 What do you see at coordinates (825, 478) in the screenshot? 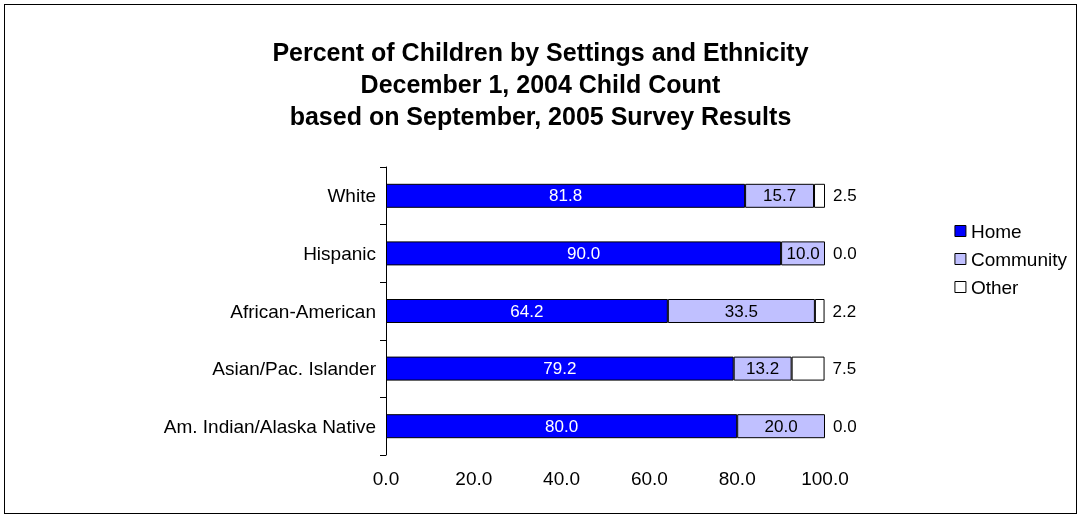
I see `x-tick-label: 100.0` at bounding box center [825, 478].